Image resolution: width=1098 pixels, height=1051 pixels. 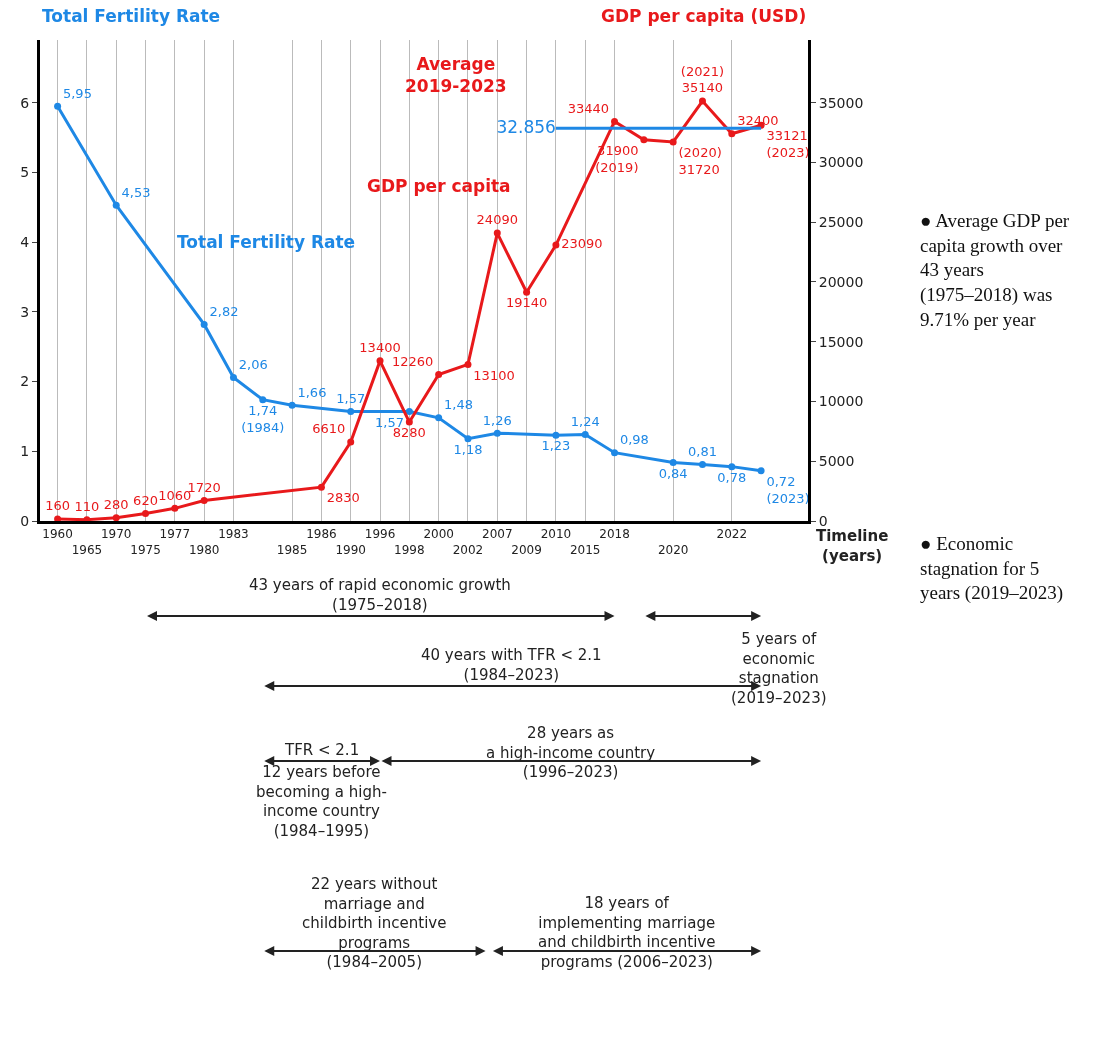 What do you see at coordinates (852, 546) in the screenshot?
I see `x-axis-title: Timeline (years)` at bounding box center [852, 546].